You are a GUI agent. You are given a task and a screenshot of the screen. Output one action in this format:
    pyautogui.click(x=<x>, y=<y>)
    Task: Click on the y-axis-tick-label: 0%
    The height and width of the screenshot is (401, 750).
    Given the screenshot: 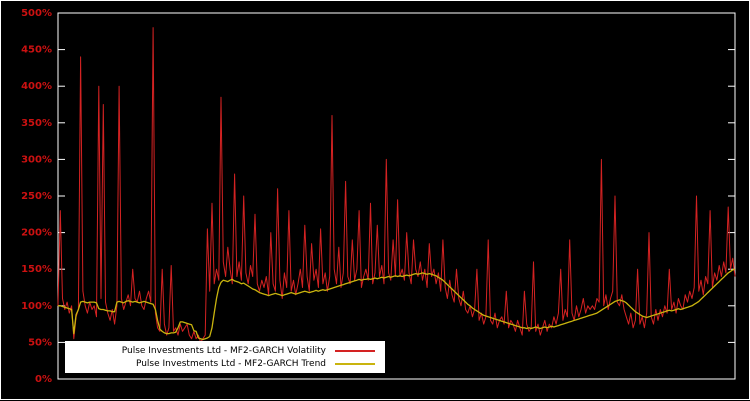 What is the action you would take?
    pyautogui.click(x=43, y=379)
    